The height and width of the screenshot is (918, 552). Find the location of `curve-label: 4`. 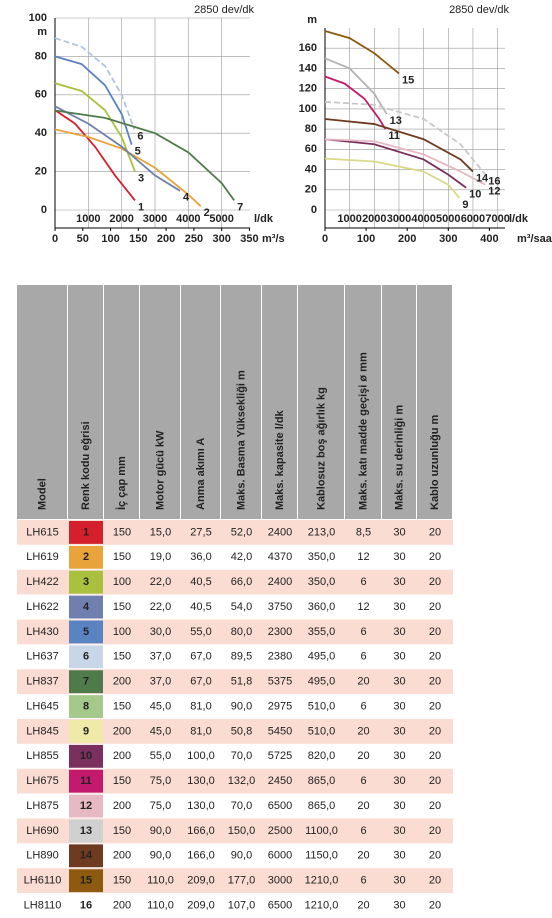

curve-label: 4 is located at coordinates (186, 198).